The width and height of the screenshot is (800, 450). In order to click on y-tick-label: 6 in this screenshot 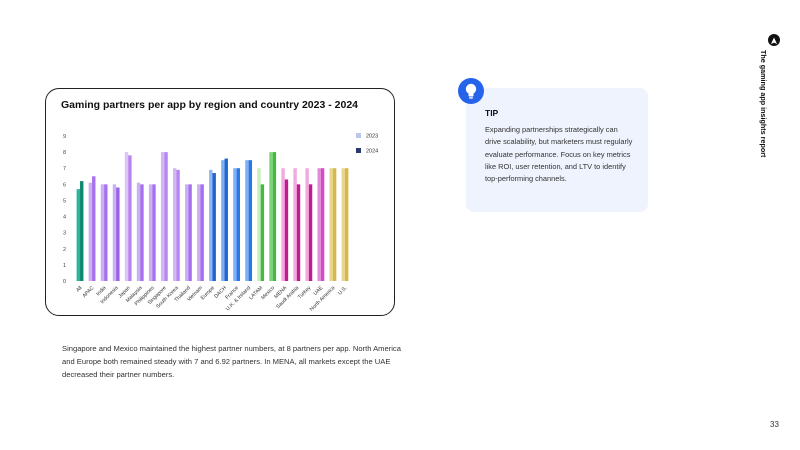, I will do `click(64, 185)`.